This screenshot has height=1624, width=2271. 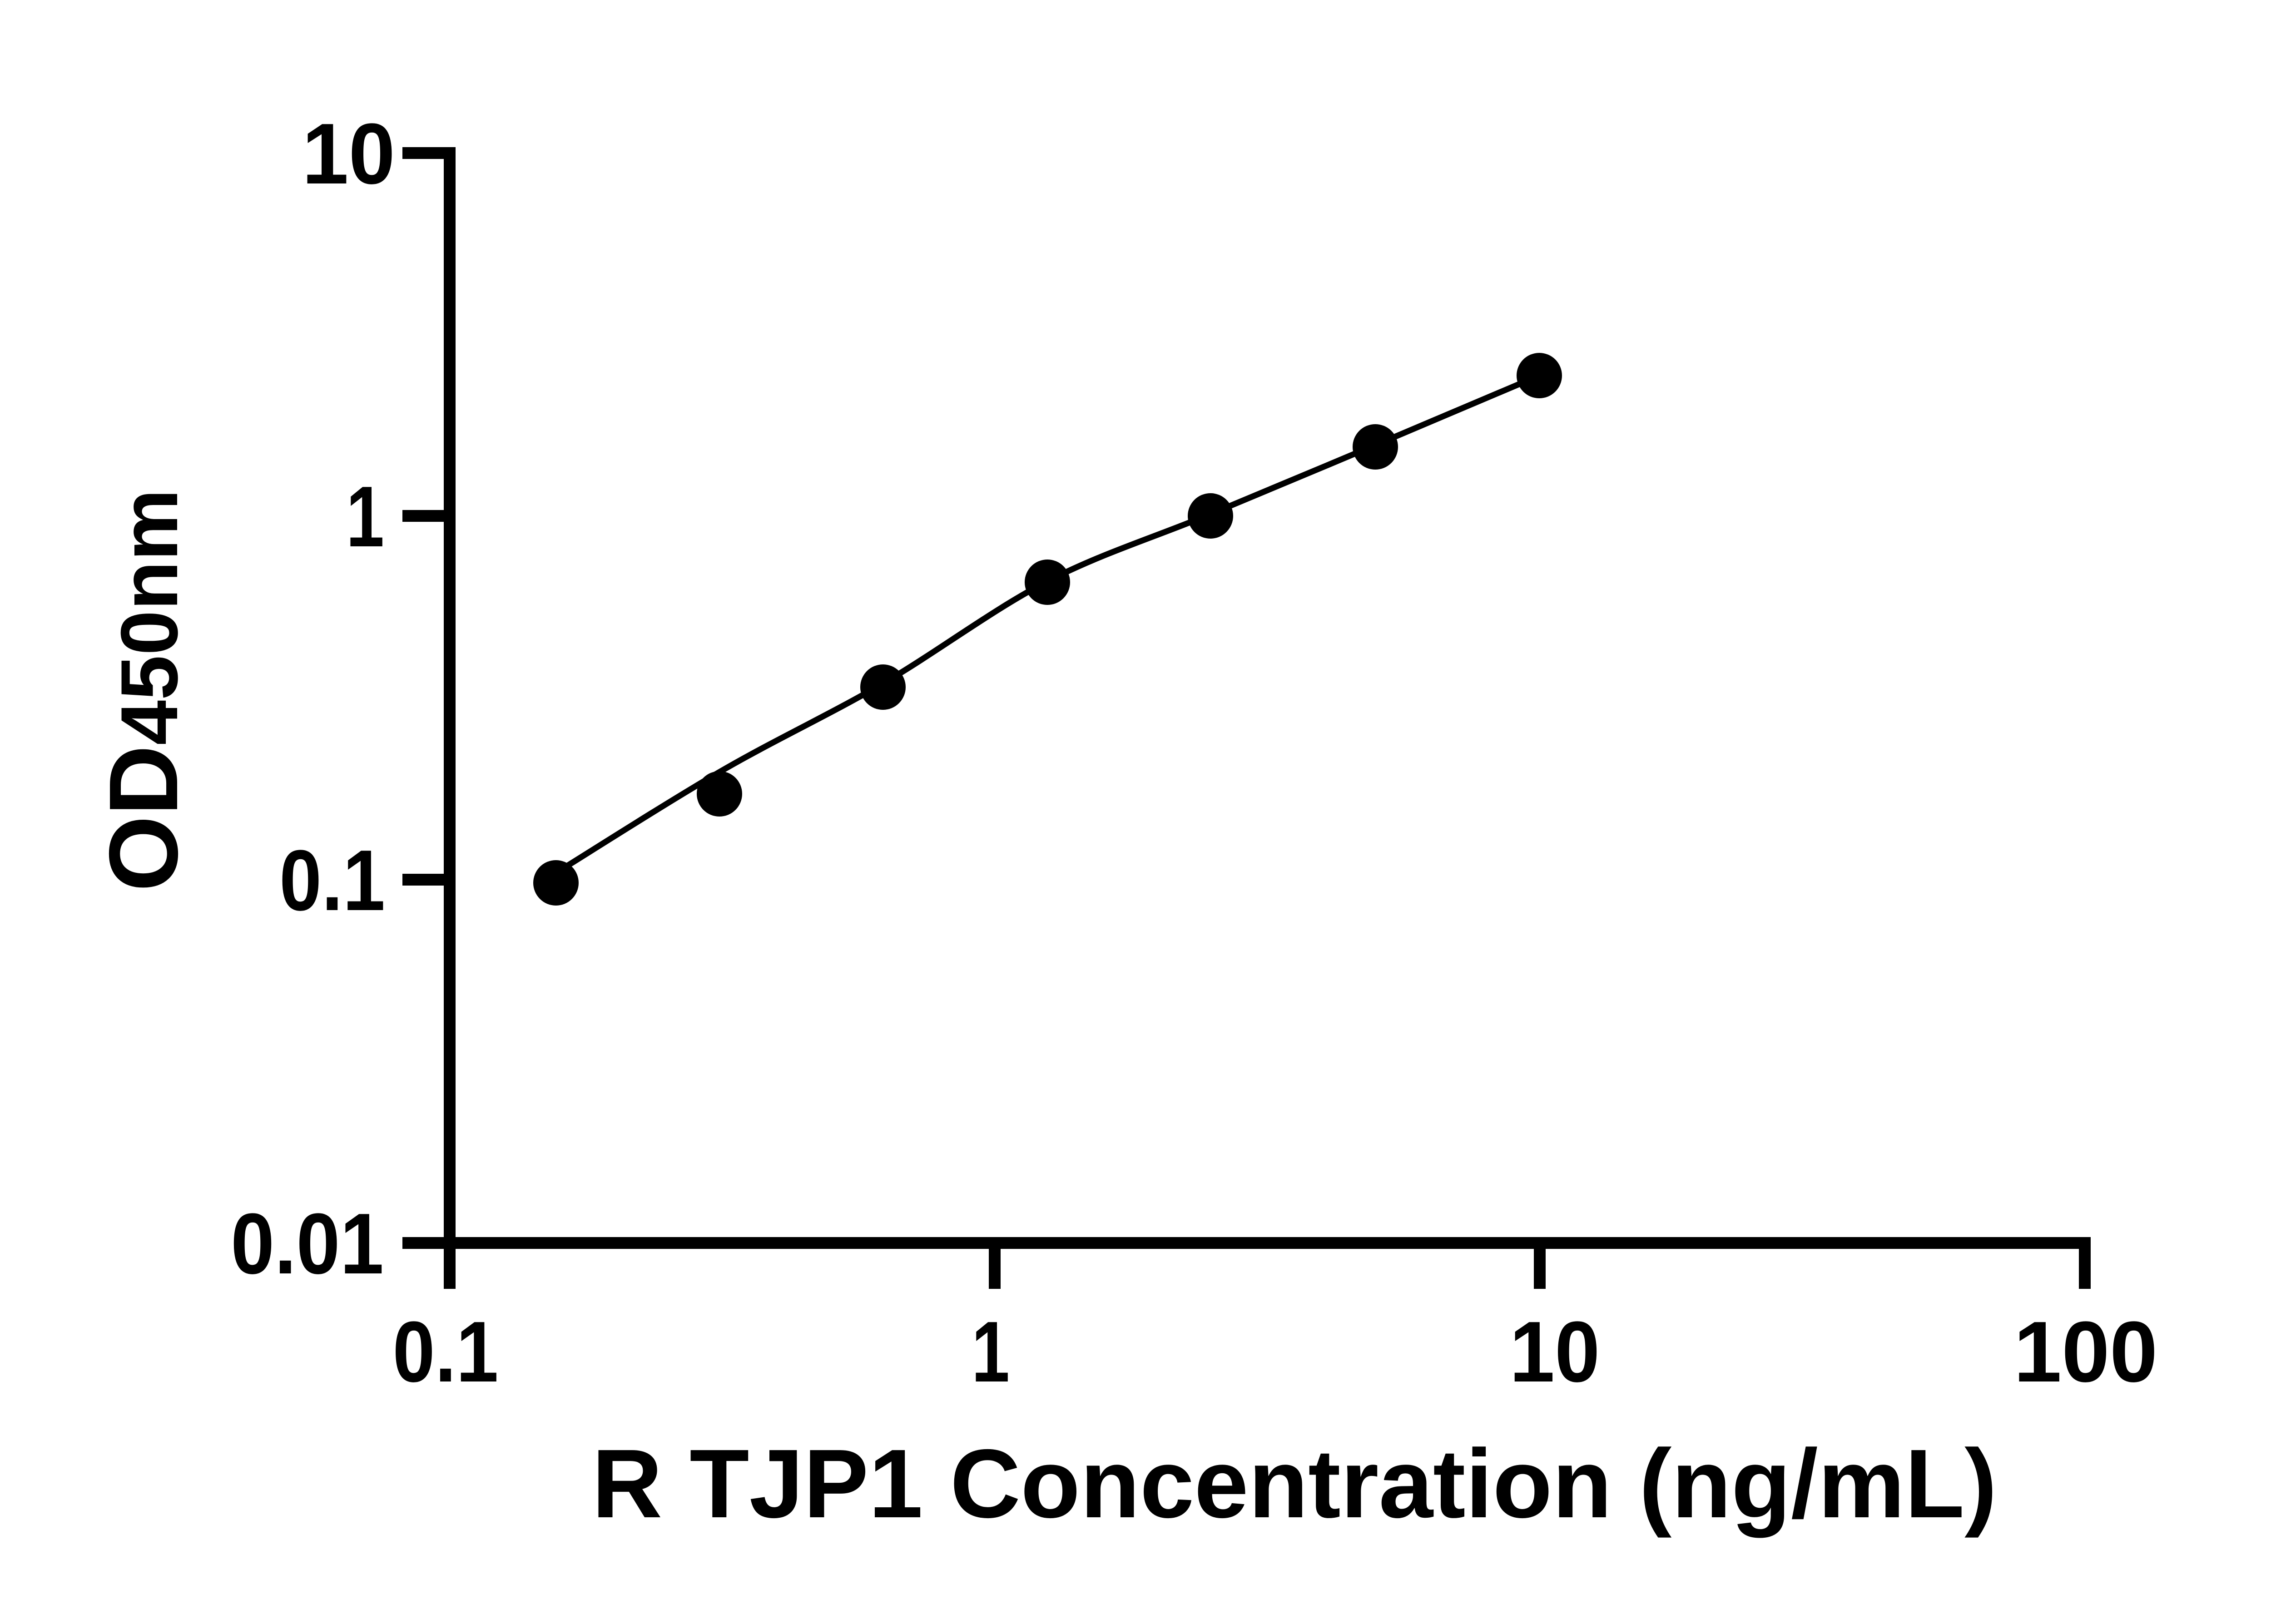 What do you see at coordinates (1294, 1483) in the screenshot?
I see `svg-text: R TJP1 Concentration (ng/mL)` at bounding box center [1294, 1483].